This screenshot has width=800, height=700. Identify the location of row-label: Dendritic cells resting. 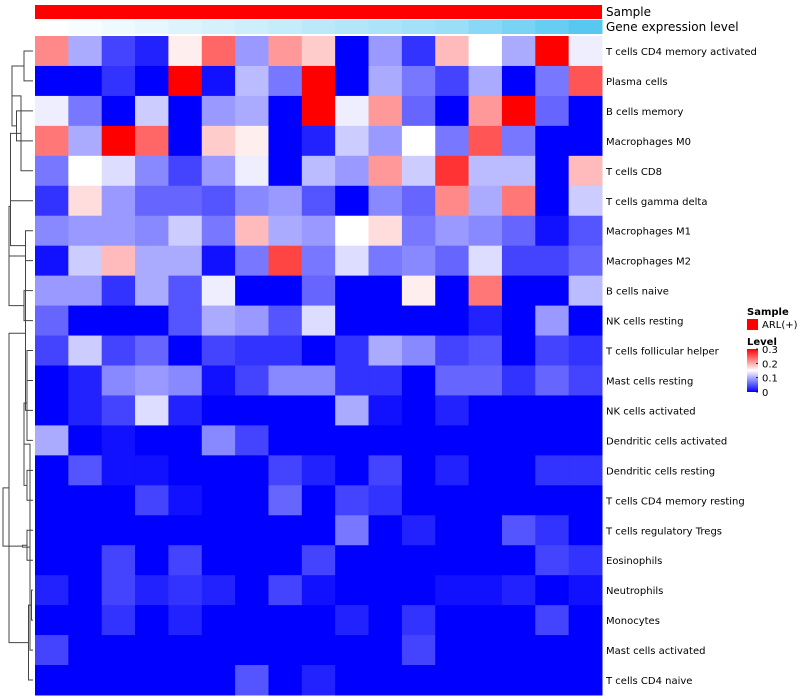
(660, 471).